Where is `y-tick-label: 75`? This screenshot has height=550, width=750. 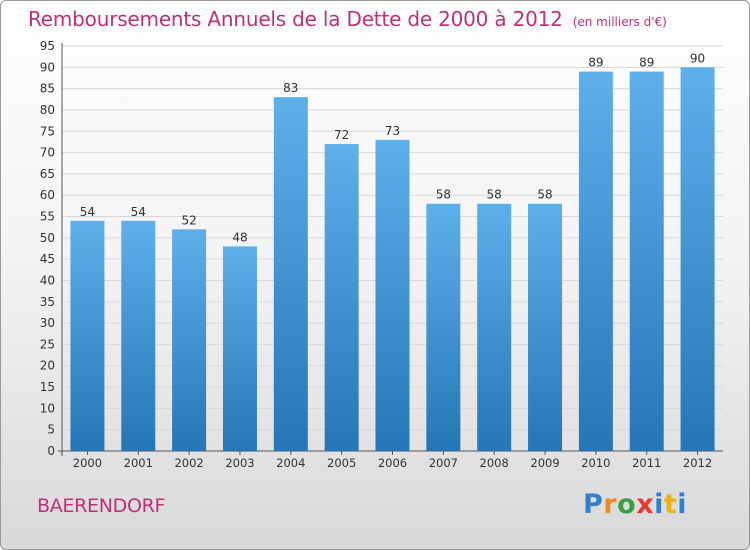 y-tick-label: 75 is located at coordinates (47, 131).